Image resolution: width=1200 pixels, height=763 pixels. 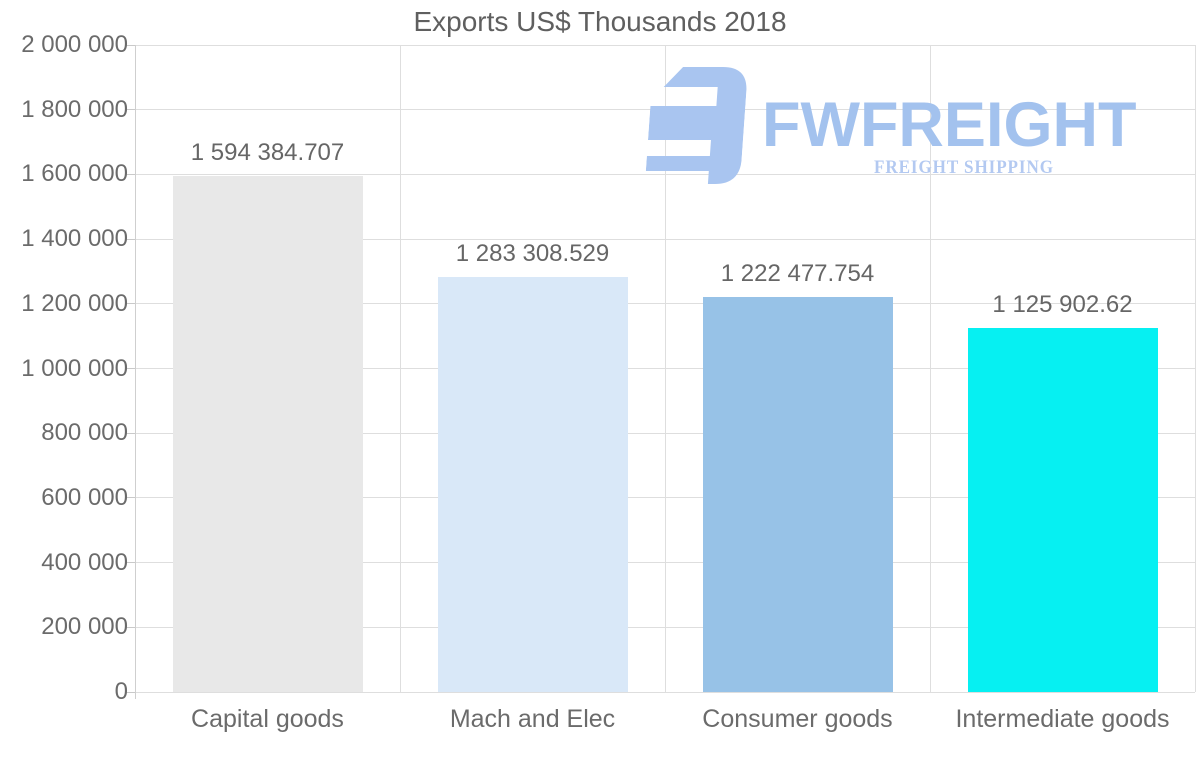 I want to click on chart-title: Exports US$ Thousands 2018, so click(x=600, y=21).